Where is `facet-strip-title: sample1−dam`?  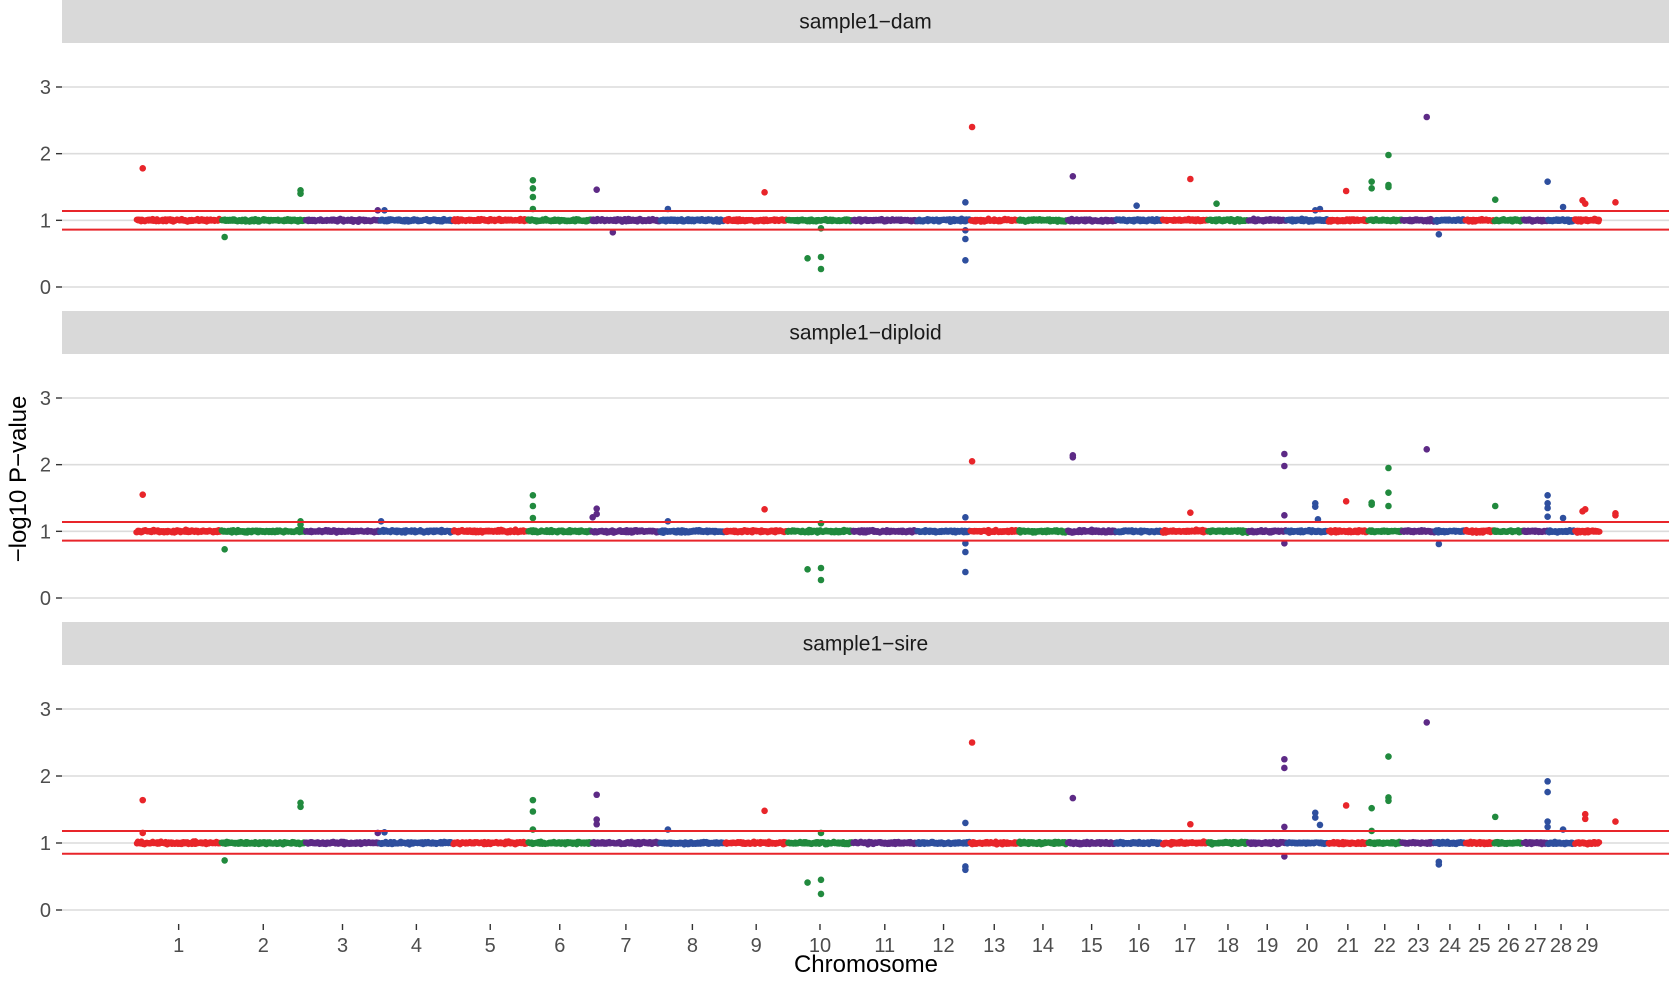 facet-strip-title: sample1−dam is located at coordinates (865, 22).